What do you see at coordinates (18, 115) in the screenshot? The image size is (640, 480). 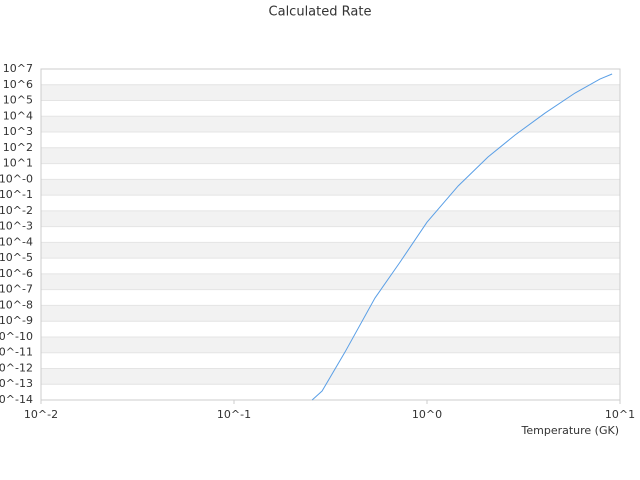 I see `y-tick-label: 10^4` at bounding box center [18, 115].